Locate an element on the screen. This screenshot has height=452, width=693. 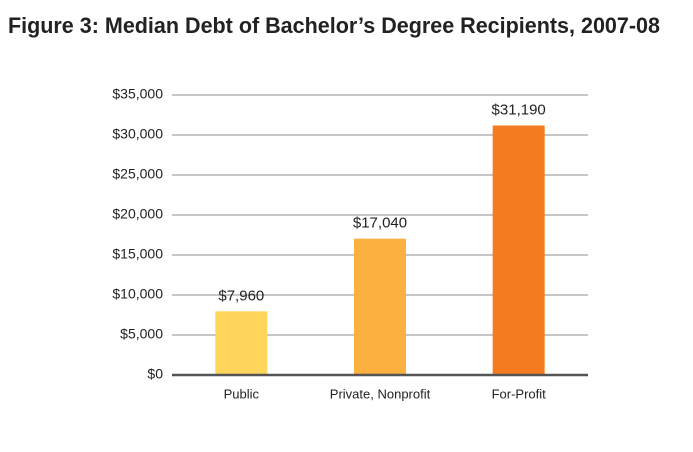
value-label: $17,040 is located at coordinates (380, 223).